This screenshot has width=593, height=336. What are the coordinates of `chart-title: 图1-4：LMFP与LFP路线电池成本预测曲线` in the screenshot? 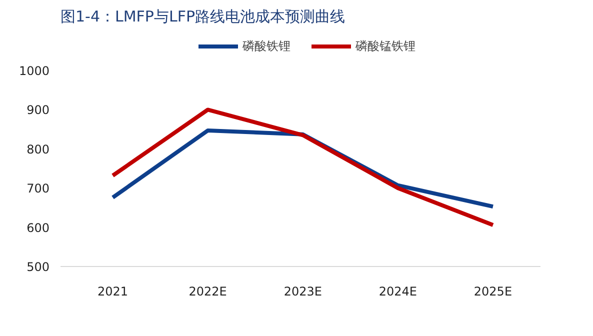 It's located at (203, 17).